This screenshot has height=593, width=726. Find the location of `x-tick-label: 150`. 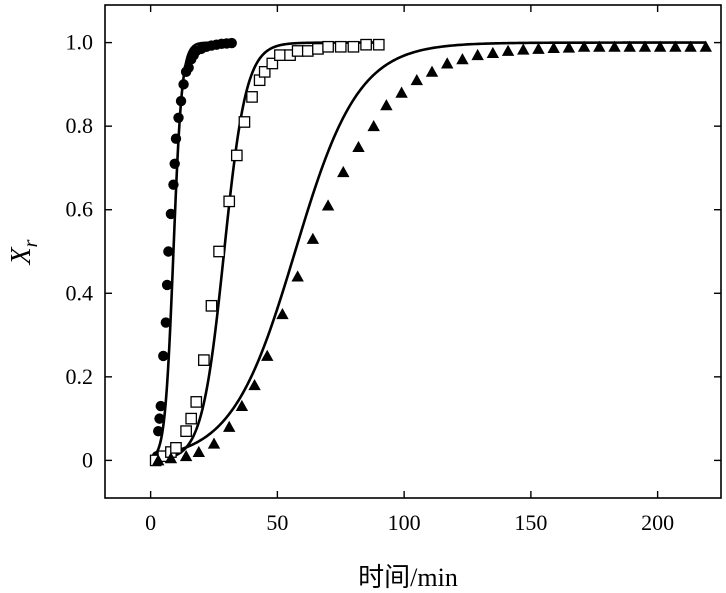

x-tick-label: 150 is located at coordinates (530, 522).